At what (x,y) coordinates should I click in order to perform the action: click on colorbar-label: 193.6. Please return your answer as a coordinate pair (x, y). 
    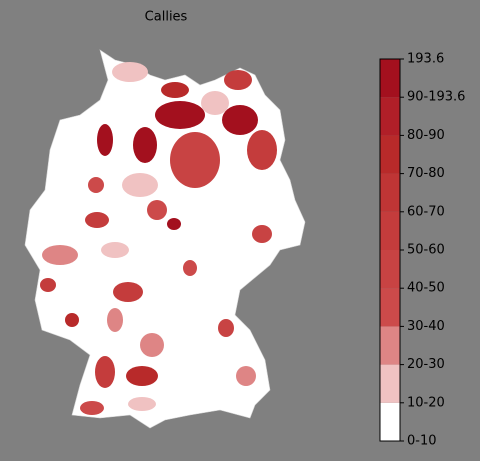
    Looking at the image, I should click on (425, 59).